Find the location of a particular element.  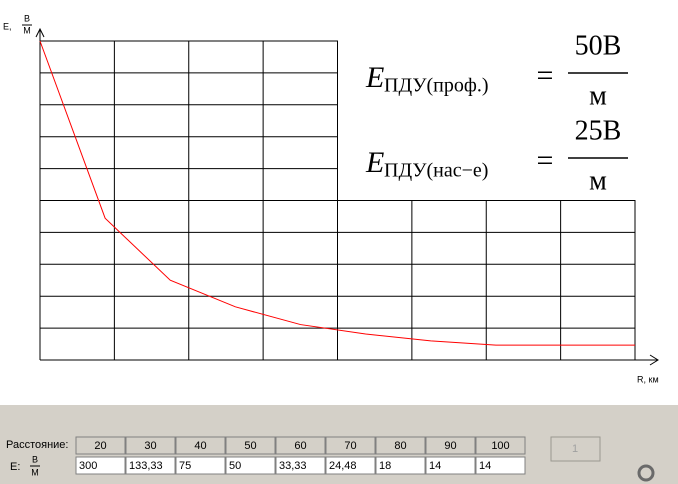

distance-cell: 30 is located at coordinates (150, 446).